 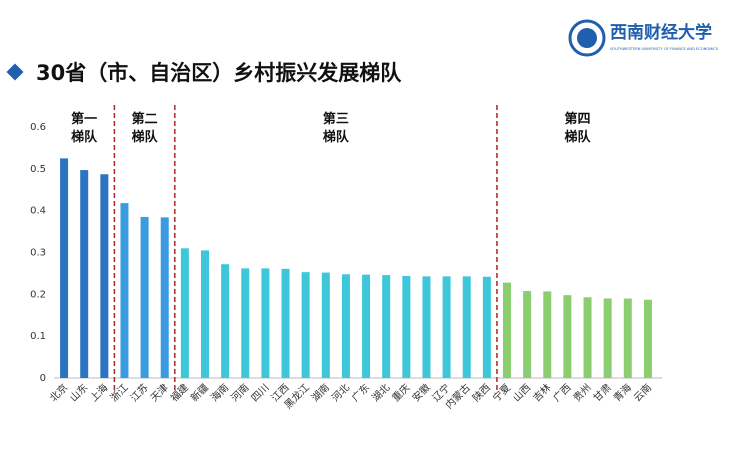 What do you see at coordinates (661, 32) in the screenshot?
I see `logo-name: 西南财经大学` at bounding box center [661, 32].